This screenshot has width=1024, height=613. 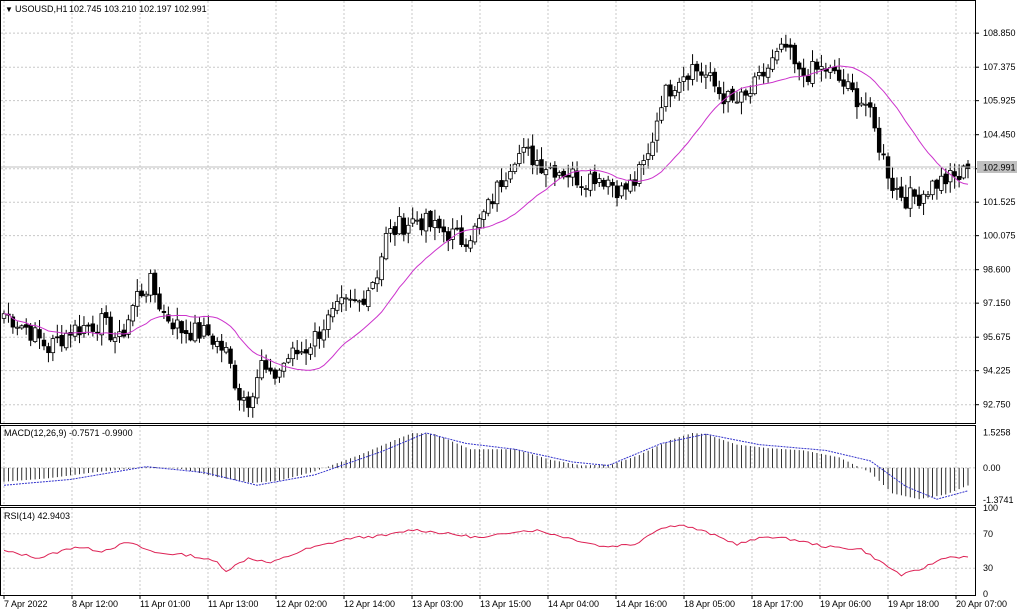 What do you see at coordinates (992, 468) in the screenshot?
I see `macd-tick-label: 0.00` at bounding box center [992, 468].